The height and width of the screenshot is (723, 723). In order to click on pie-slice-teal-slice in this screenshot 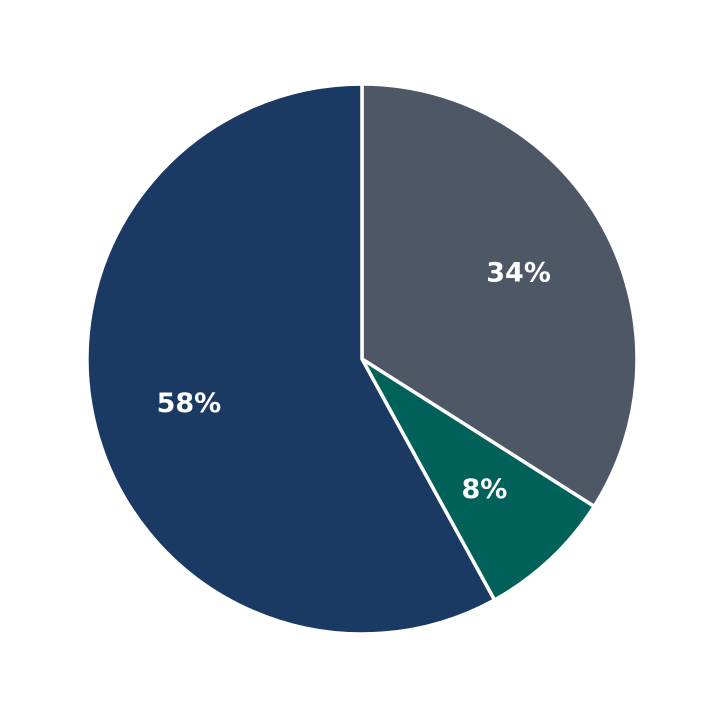, I will do `click(478, 479)`.